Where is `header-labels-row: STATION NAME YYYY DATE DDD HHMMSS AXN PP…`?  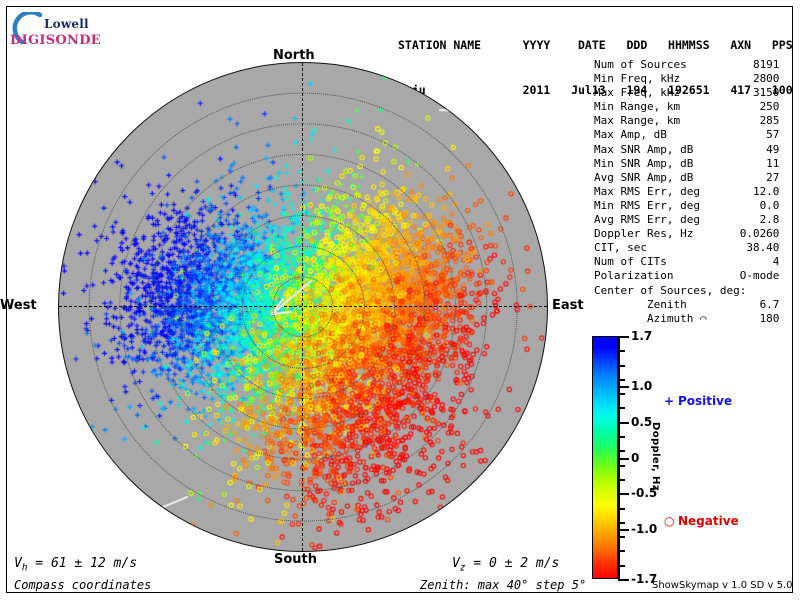 header-labels-row: STATION NAME YYYY DATE DDD HHMMSS AXN PP… is located at coordinates (599, 45).